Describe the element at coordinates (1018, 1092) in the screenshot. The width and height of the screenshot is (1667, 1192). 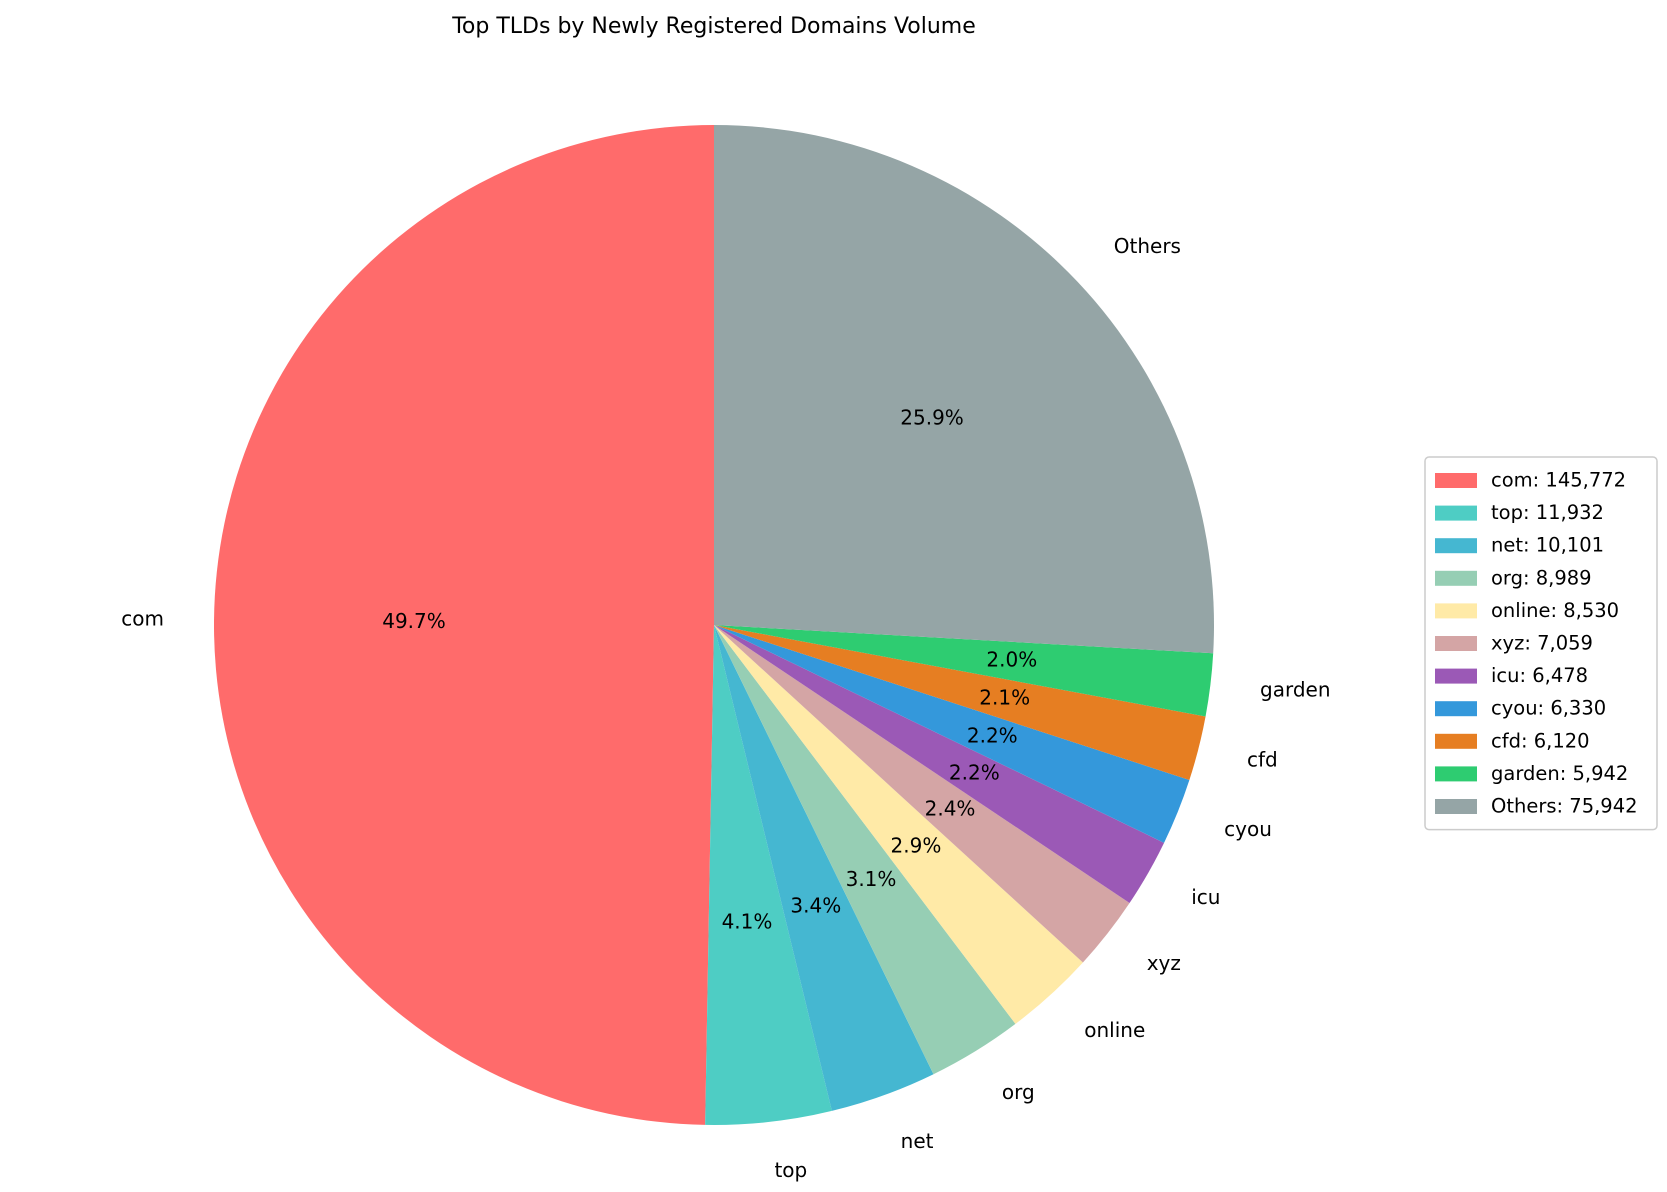
I see `slice-label-org: org` at that location.